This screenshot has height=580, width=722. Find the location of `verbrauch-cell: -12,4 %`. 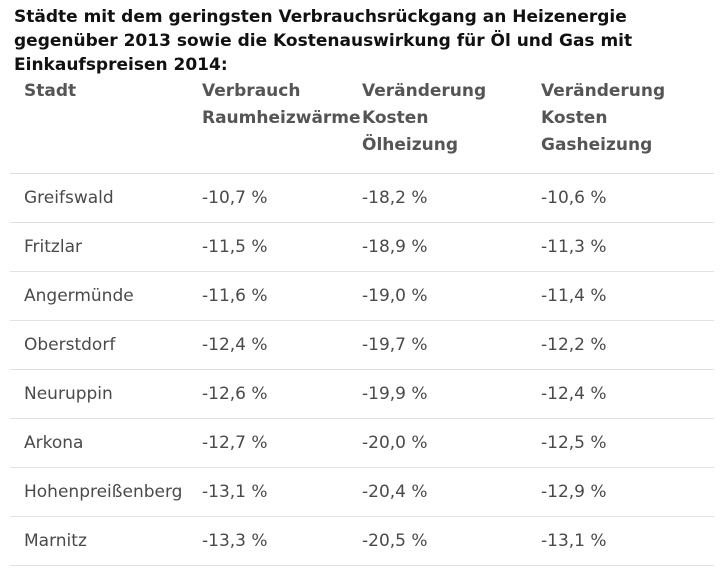

verbrauch-cell: -12,4 % is located at coordinates (235, 345).